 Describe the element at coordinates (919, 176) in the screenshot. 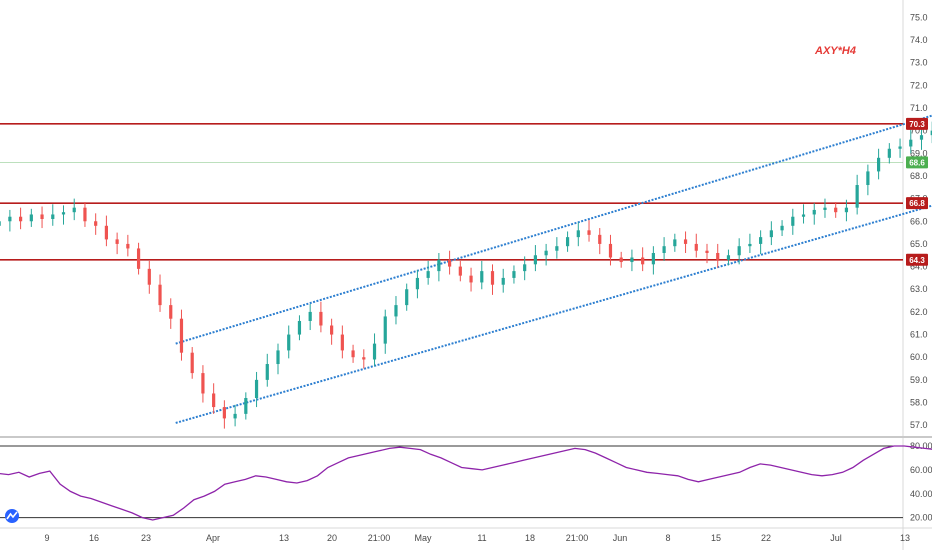

I see `price-tick-label: 68.0` at that location.